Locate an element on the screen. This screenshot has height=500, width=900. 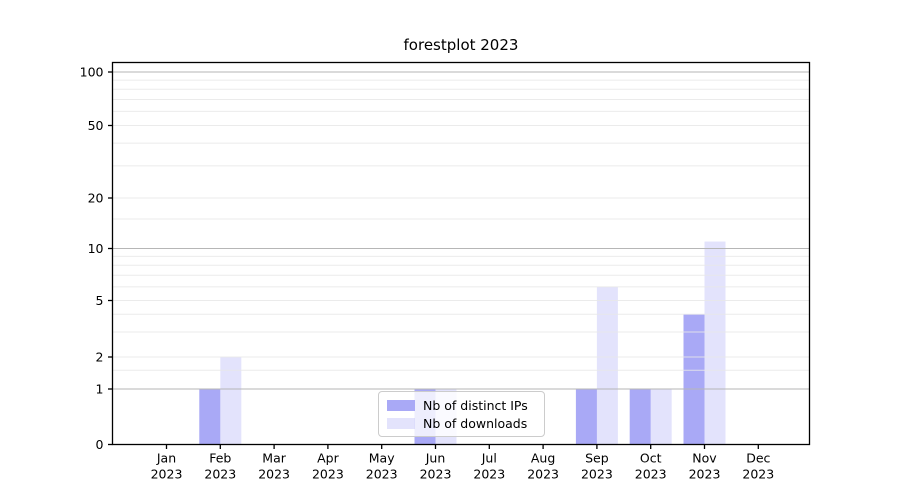
legend-label-distinct-ips: Nb of distinct IPs is located at coordinates (475, 405).